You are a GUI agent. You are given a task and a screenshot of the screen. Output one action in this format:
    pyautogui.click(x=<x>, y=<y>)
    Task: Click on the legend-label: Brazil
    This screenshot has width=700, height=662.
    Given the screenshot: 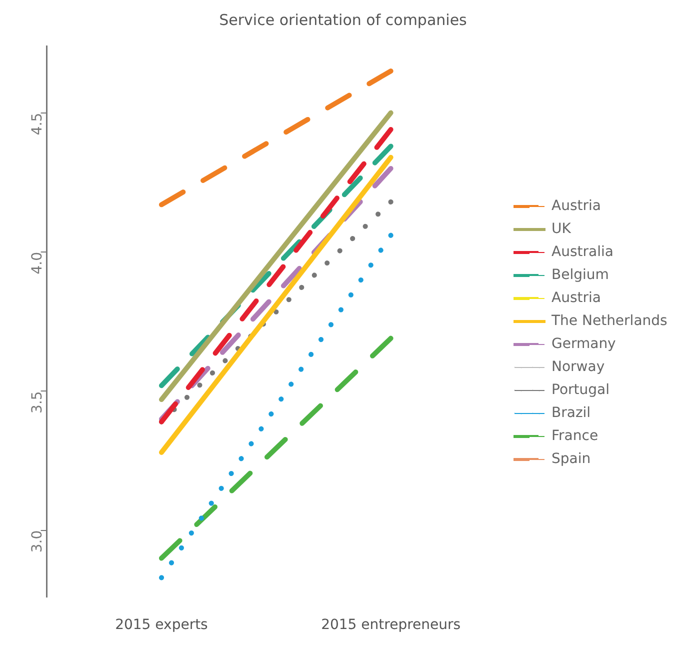 What is the action you would take?
    pyautogui.click(x=571, y=413)
    